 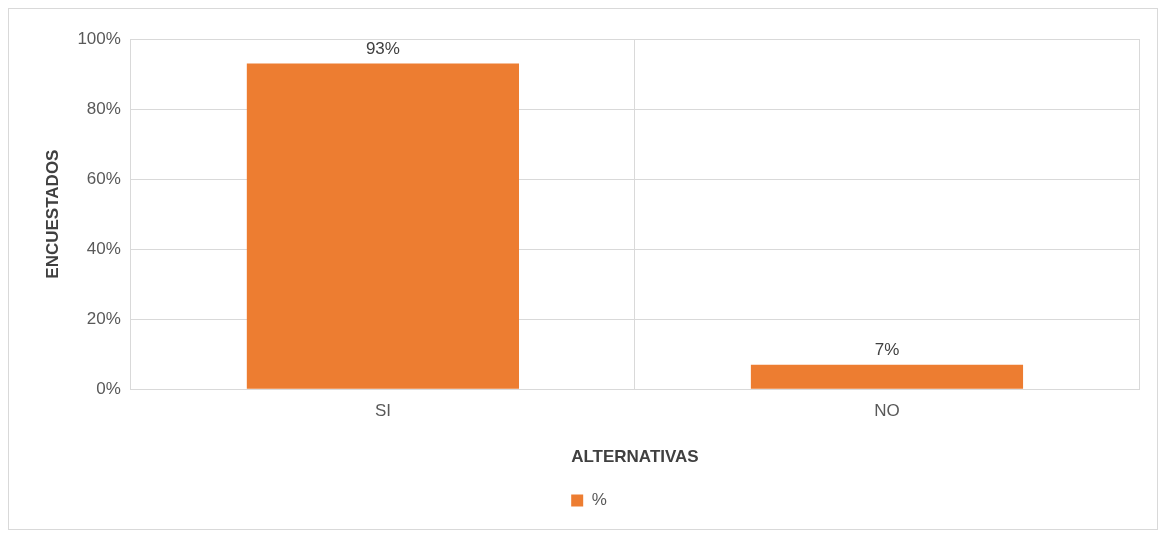 What do you see at coordinates (887, 411) in the screenshot?
I see `x-tick-label: NO` at bounding box center [887, 411].